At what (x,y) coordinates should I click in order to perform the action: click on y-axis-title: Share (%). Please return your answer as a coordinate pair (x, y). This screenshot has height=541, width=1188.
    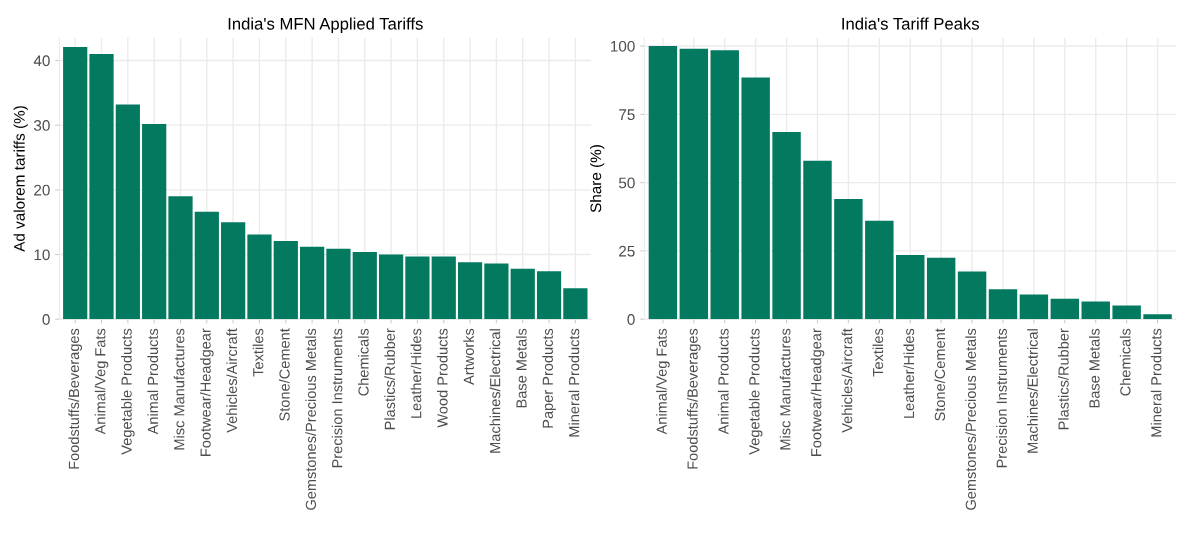
    Looking at the image, I should click on (597, 179).